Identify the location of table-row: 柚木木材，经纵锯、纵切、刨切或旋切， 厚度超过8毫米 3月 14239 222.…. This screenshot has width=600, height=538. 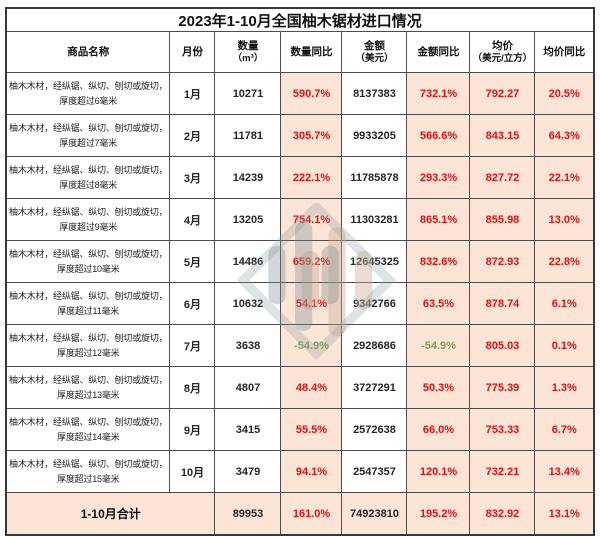
(300, 177).